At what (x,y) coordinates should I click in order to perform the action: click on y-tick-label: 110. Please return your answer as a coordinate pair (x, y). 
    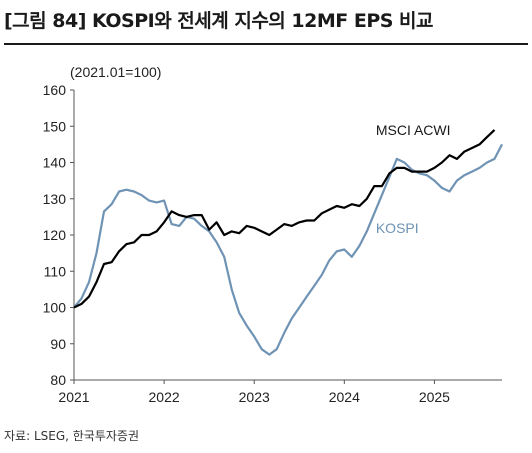
    Looking at the image, I should click on (55, 271).